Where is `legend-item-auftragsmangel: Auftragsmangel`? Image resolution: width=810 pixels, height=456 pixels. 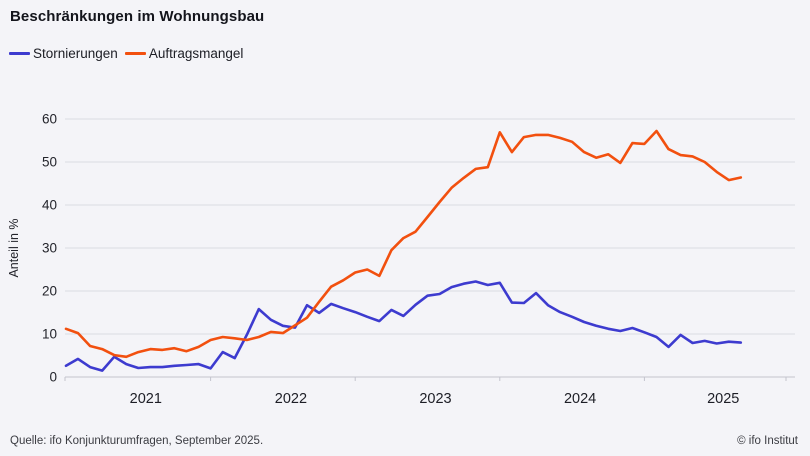
legend-item-auftragsmangel: Auftragsmangel is located at coordinates (184, 53).